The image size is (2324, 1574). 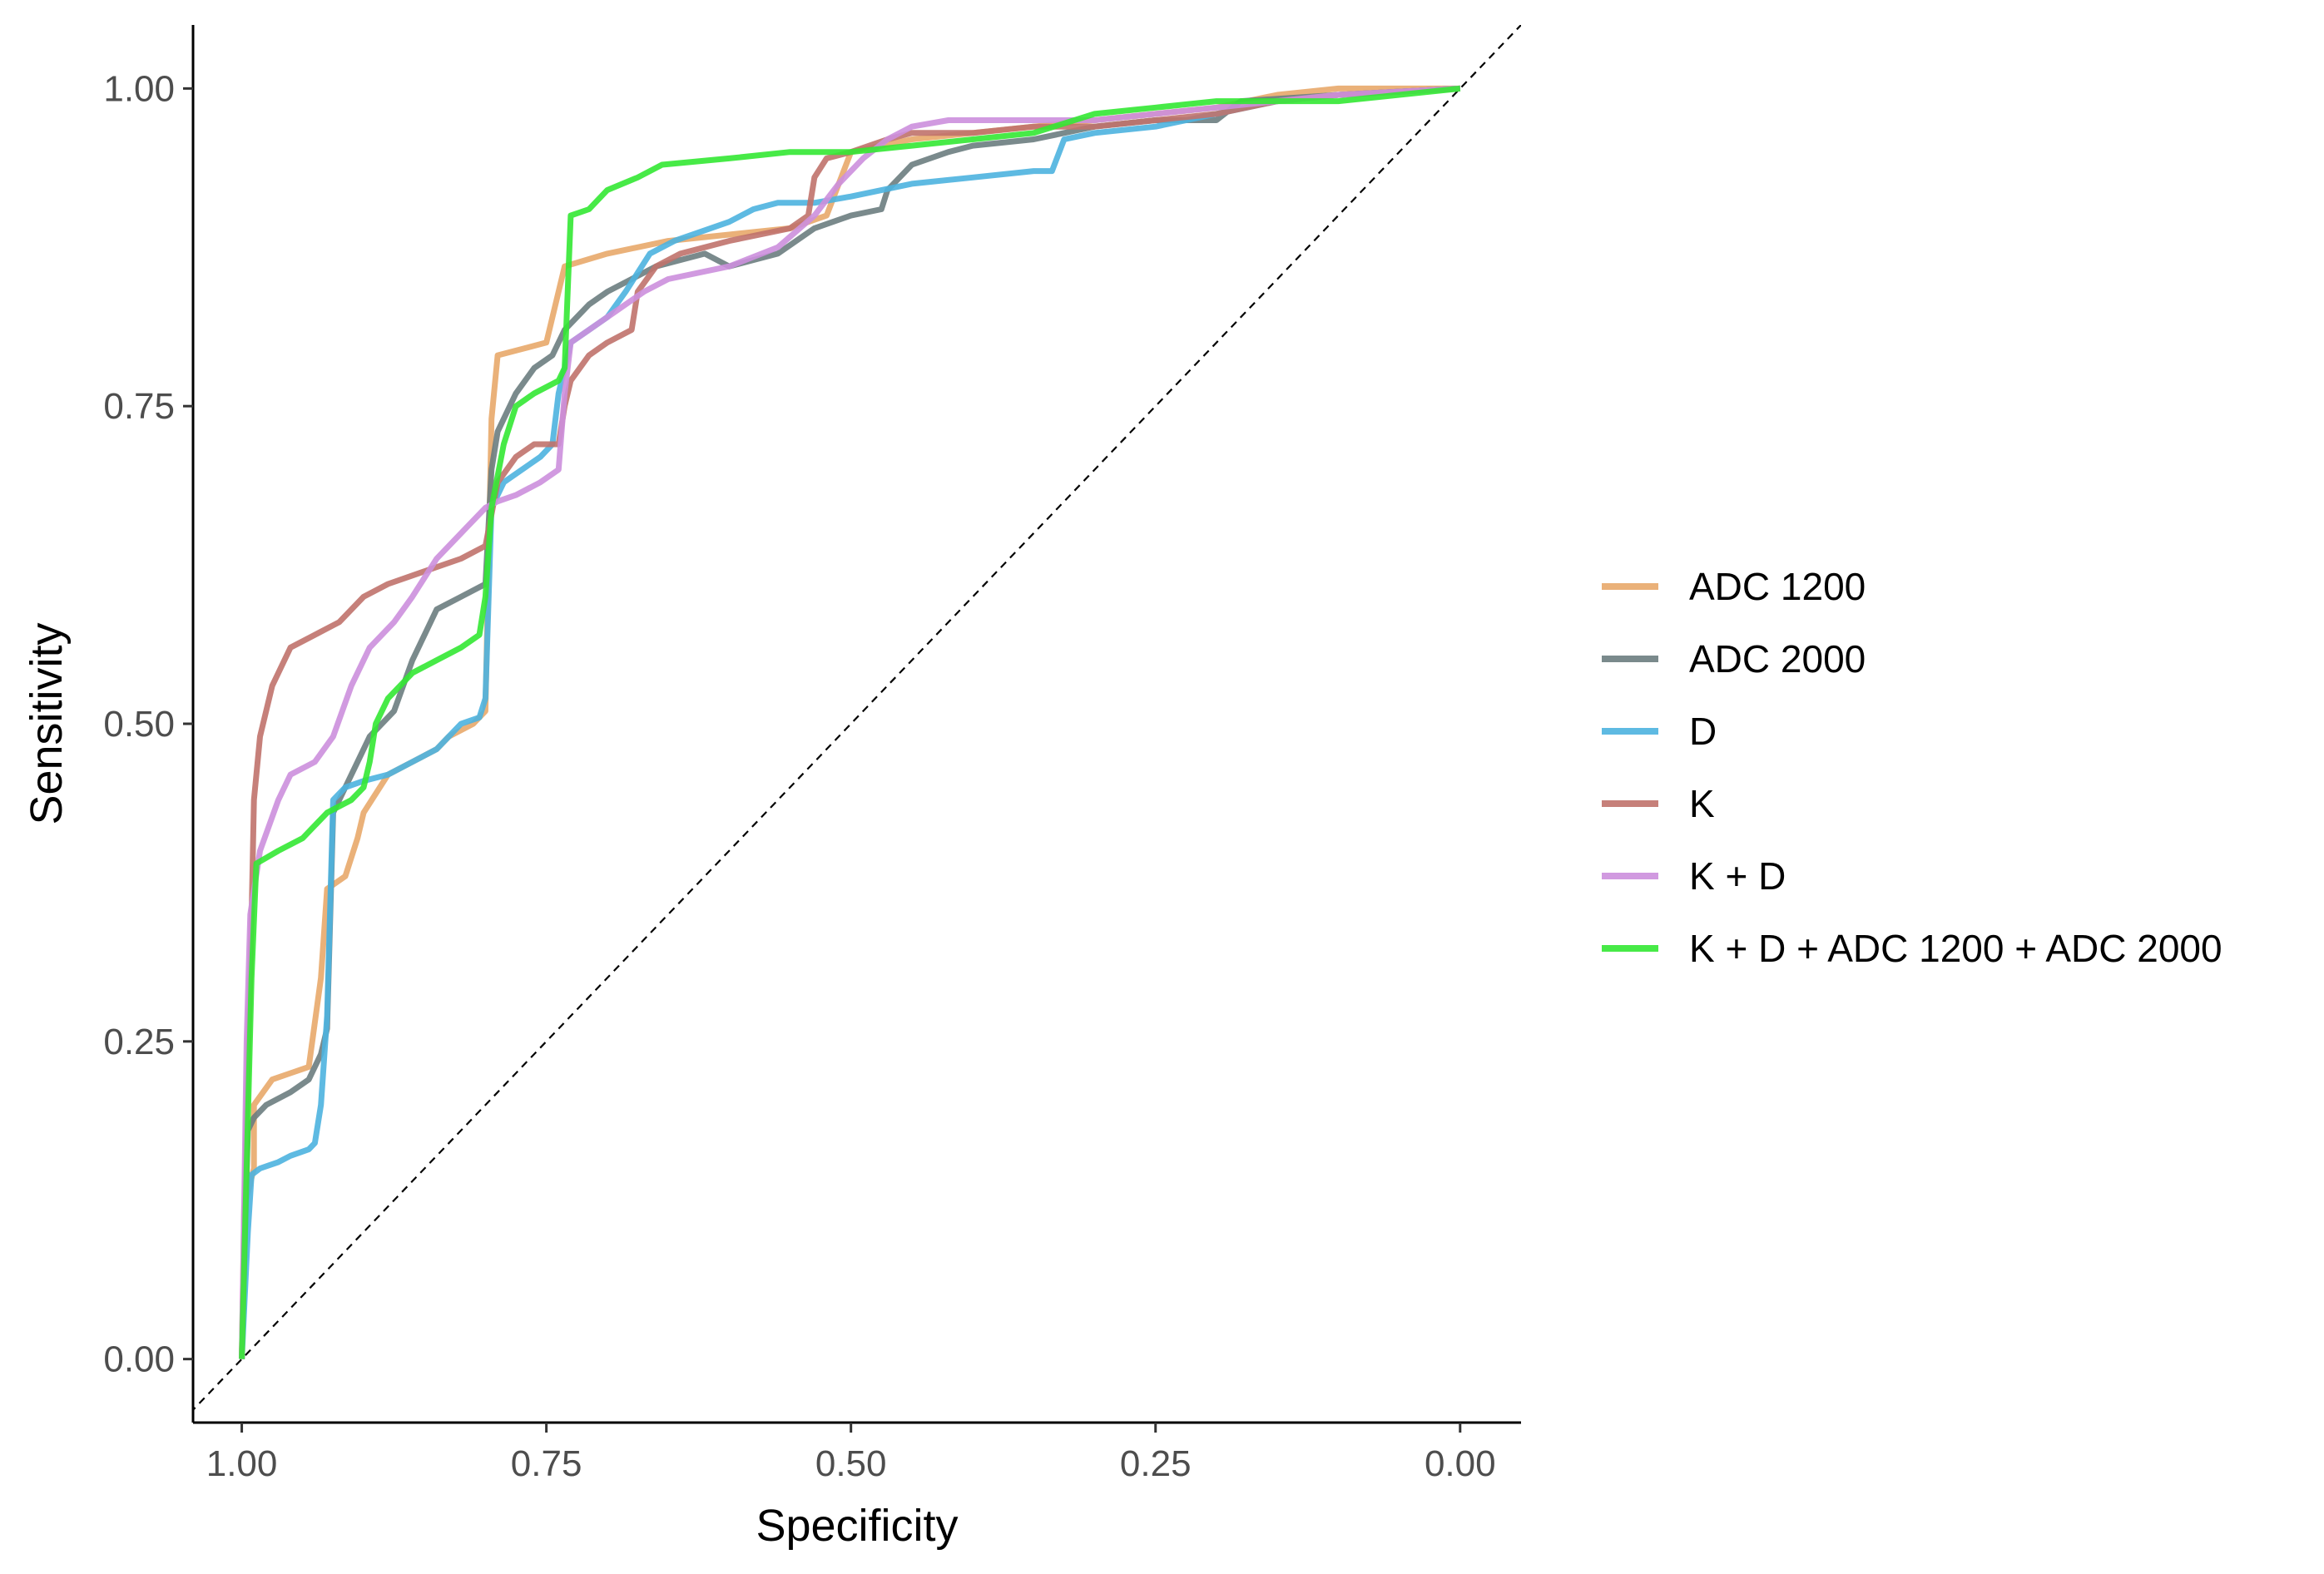 What do you see at coordinates (139, 406) in the screenshot?
I see `y-tick-label: 0.75` at bounding box center [139, 406].